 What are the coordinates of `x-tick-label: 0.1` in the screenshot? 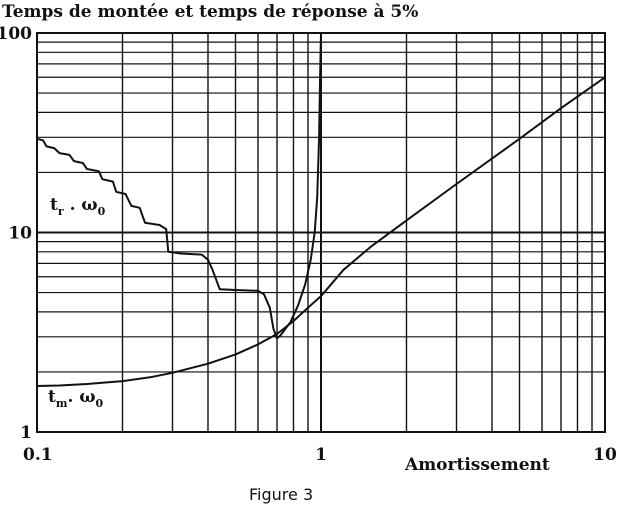 It's located at (38, 455).